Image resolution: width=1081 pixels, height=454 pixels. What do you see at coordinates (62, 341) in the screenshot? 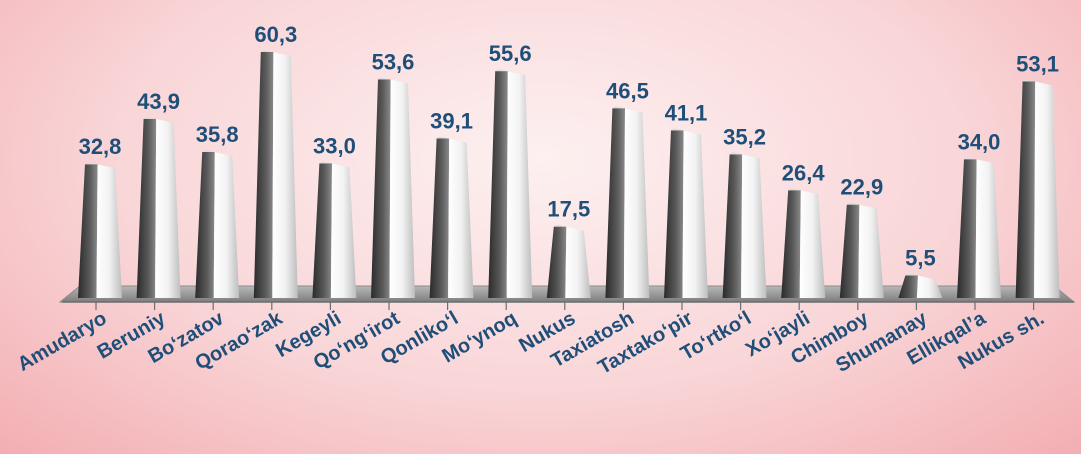
I see `category-label-amudaryo: Amudaryo` at bounding box center [62, 341].